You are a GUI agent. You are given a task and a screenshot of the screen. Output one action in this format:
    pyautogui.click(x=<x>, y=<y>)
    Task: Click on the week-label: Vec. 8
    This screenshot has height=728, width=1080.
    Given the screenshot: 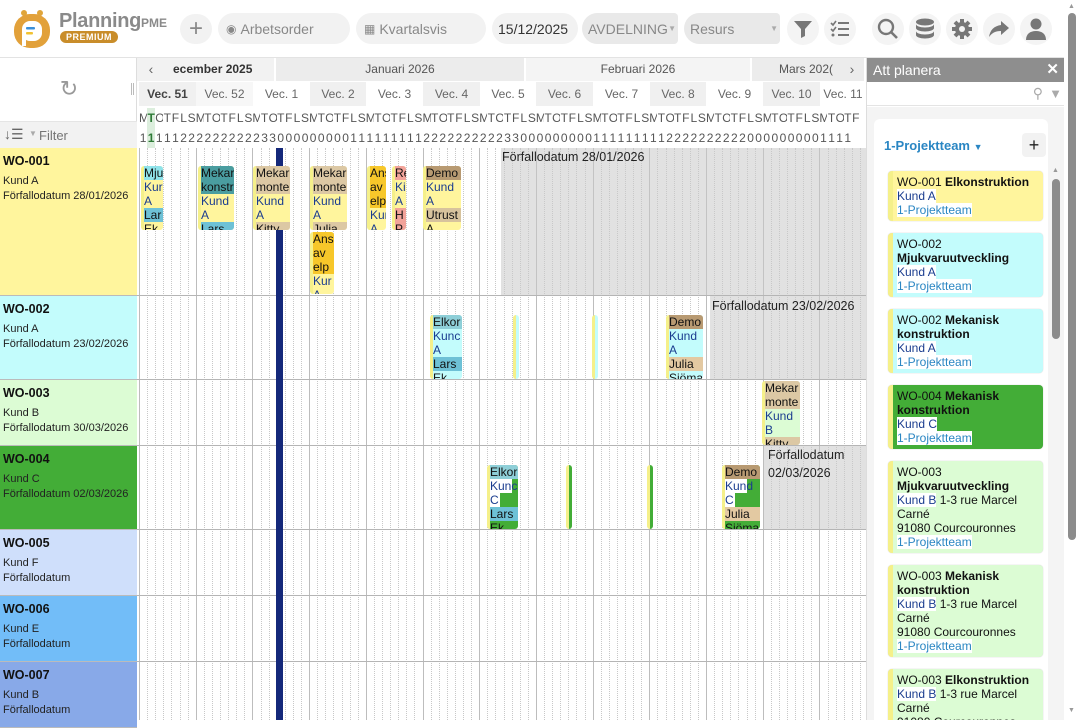 What is the action you would take?
    pyautogui.click(x=678, y=94)
    